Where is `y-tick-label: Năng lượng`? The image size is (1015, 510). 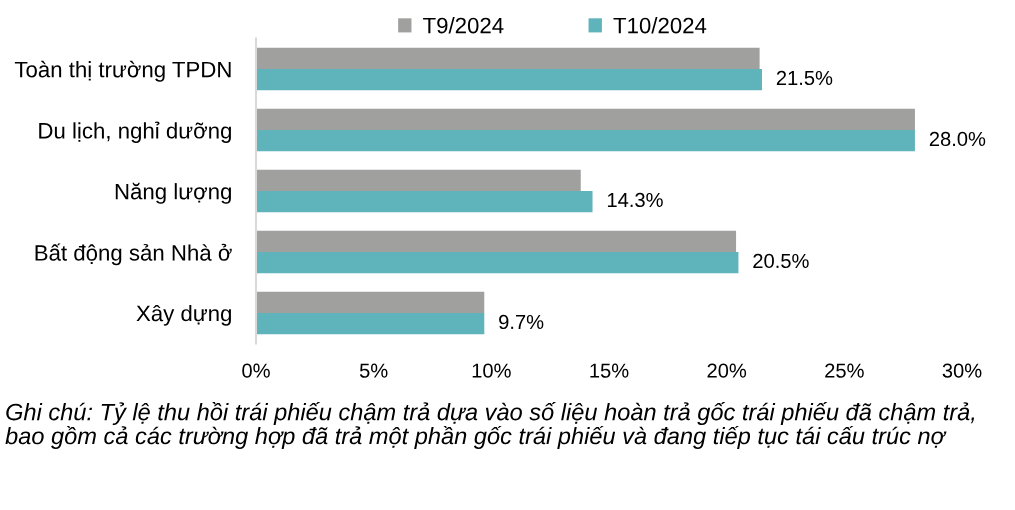 y-tick-label: Năng lượng is located at coordinates (173, 193).